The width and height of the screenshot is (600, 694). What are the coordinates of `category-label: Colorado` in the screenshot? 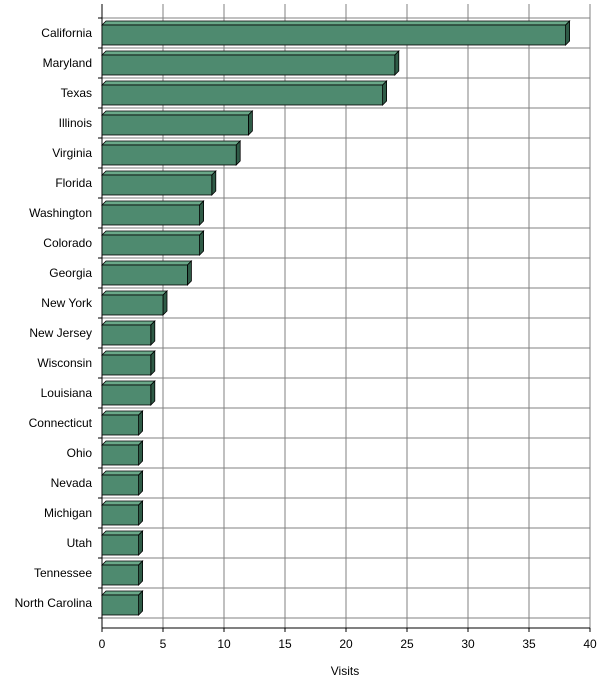 It's located at (67, 243).